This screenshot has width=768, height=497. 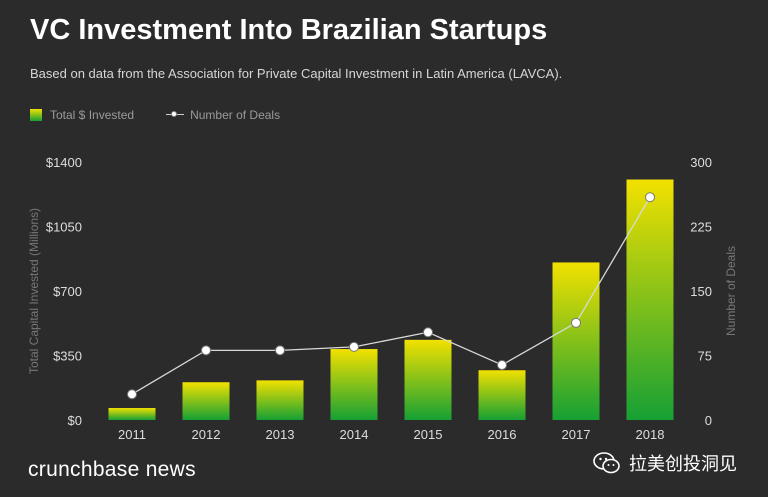 I want to click on bar-2018, so click(x=650, y=299).